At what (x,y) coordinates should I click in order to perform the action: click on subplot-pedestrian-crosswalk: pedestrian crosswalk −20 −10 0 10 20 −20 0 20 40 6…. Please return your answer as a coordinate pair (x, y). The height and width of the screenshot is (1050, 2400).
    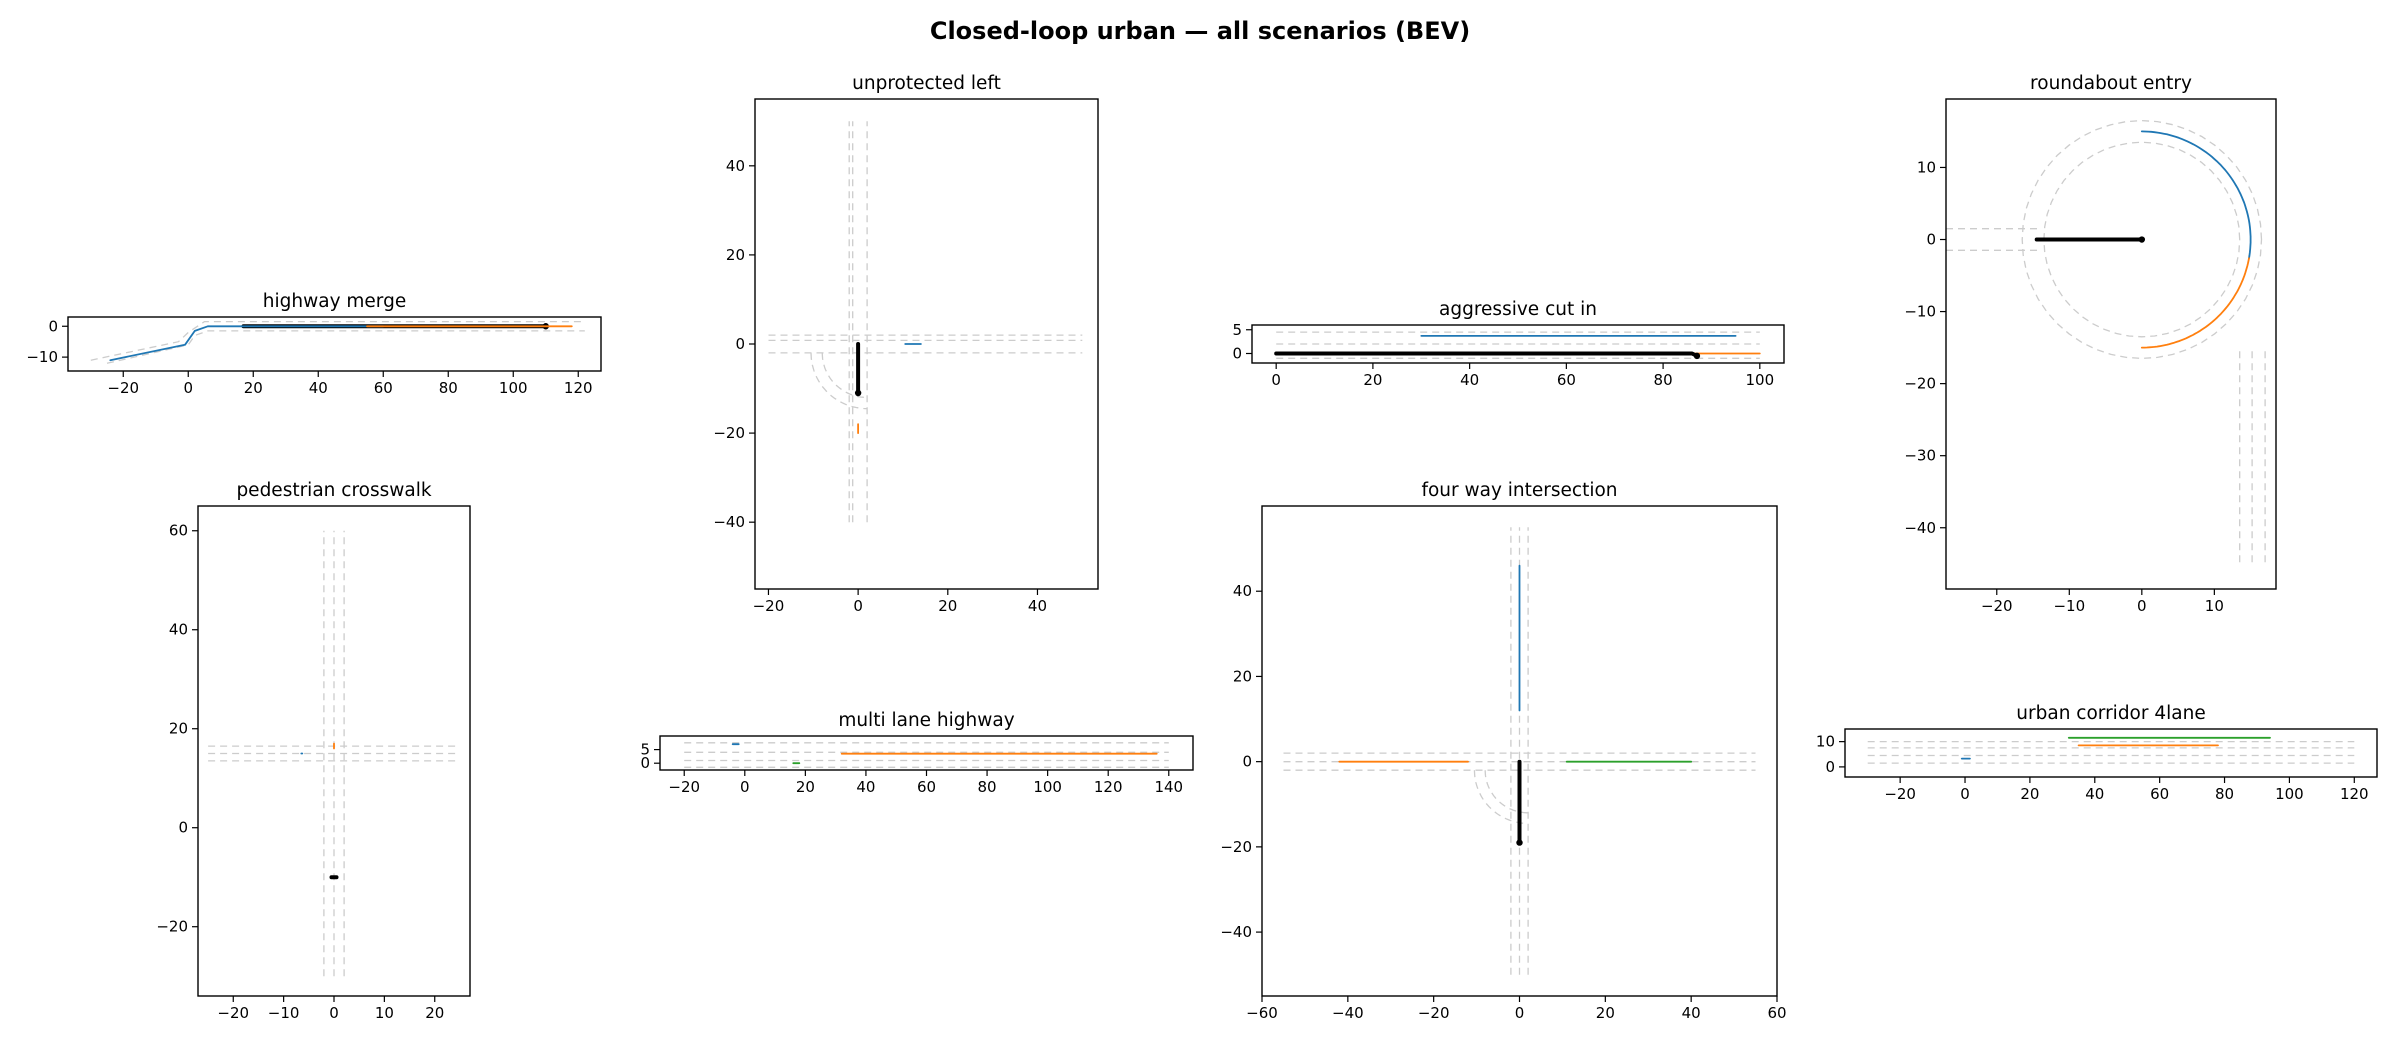
    Looking at the image, I should click on (313, 751).